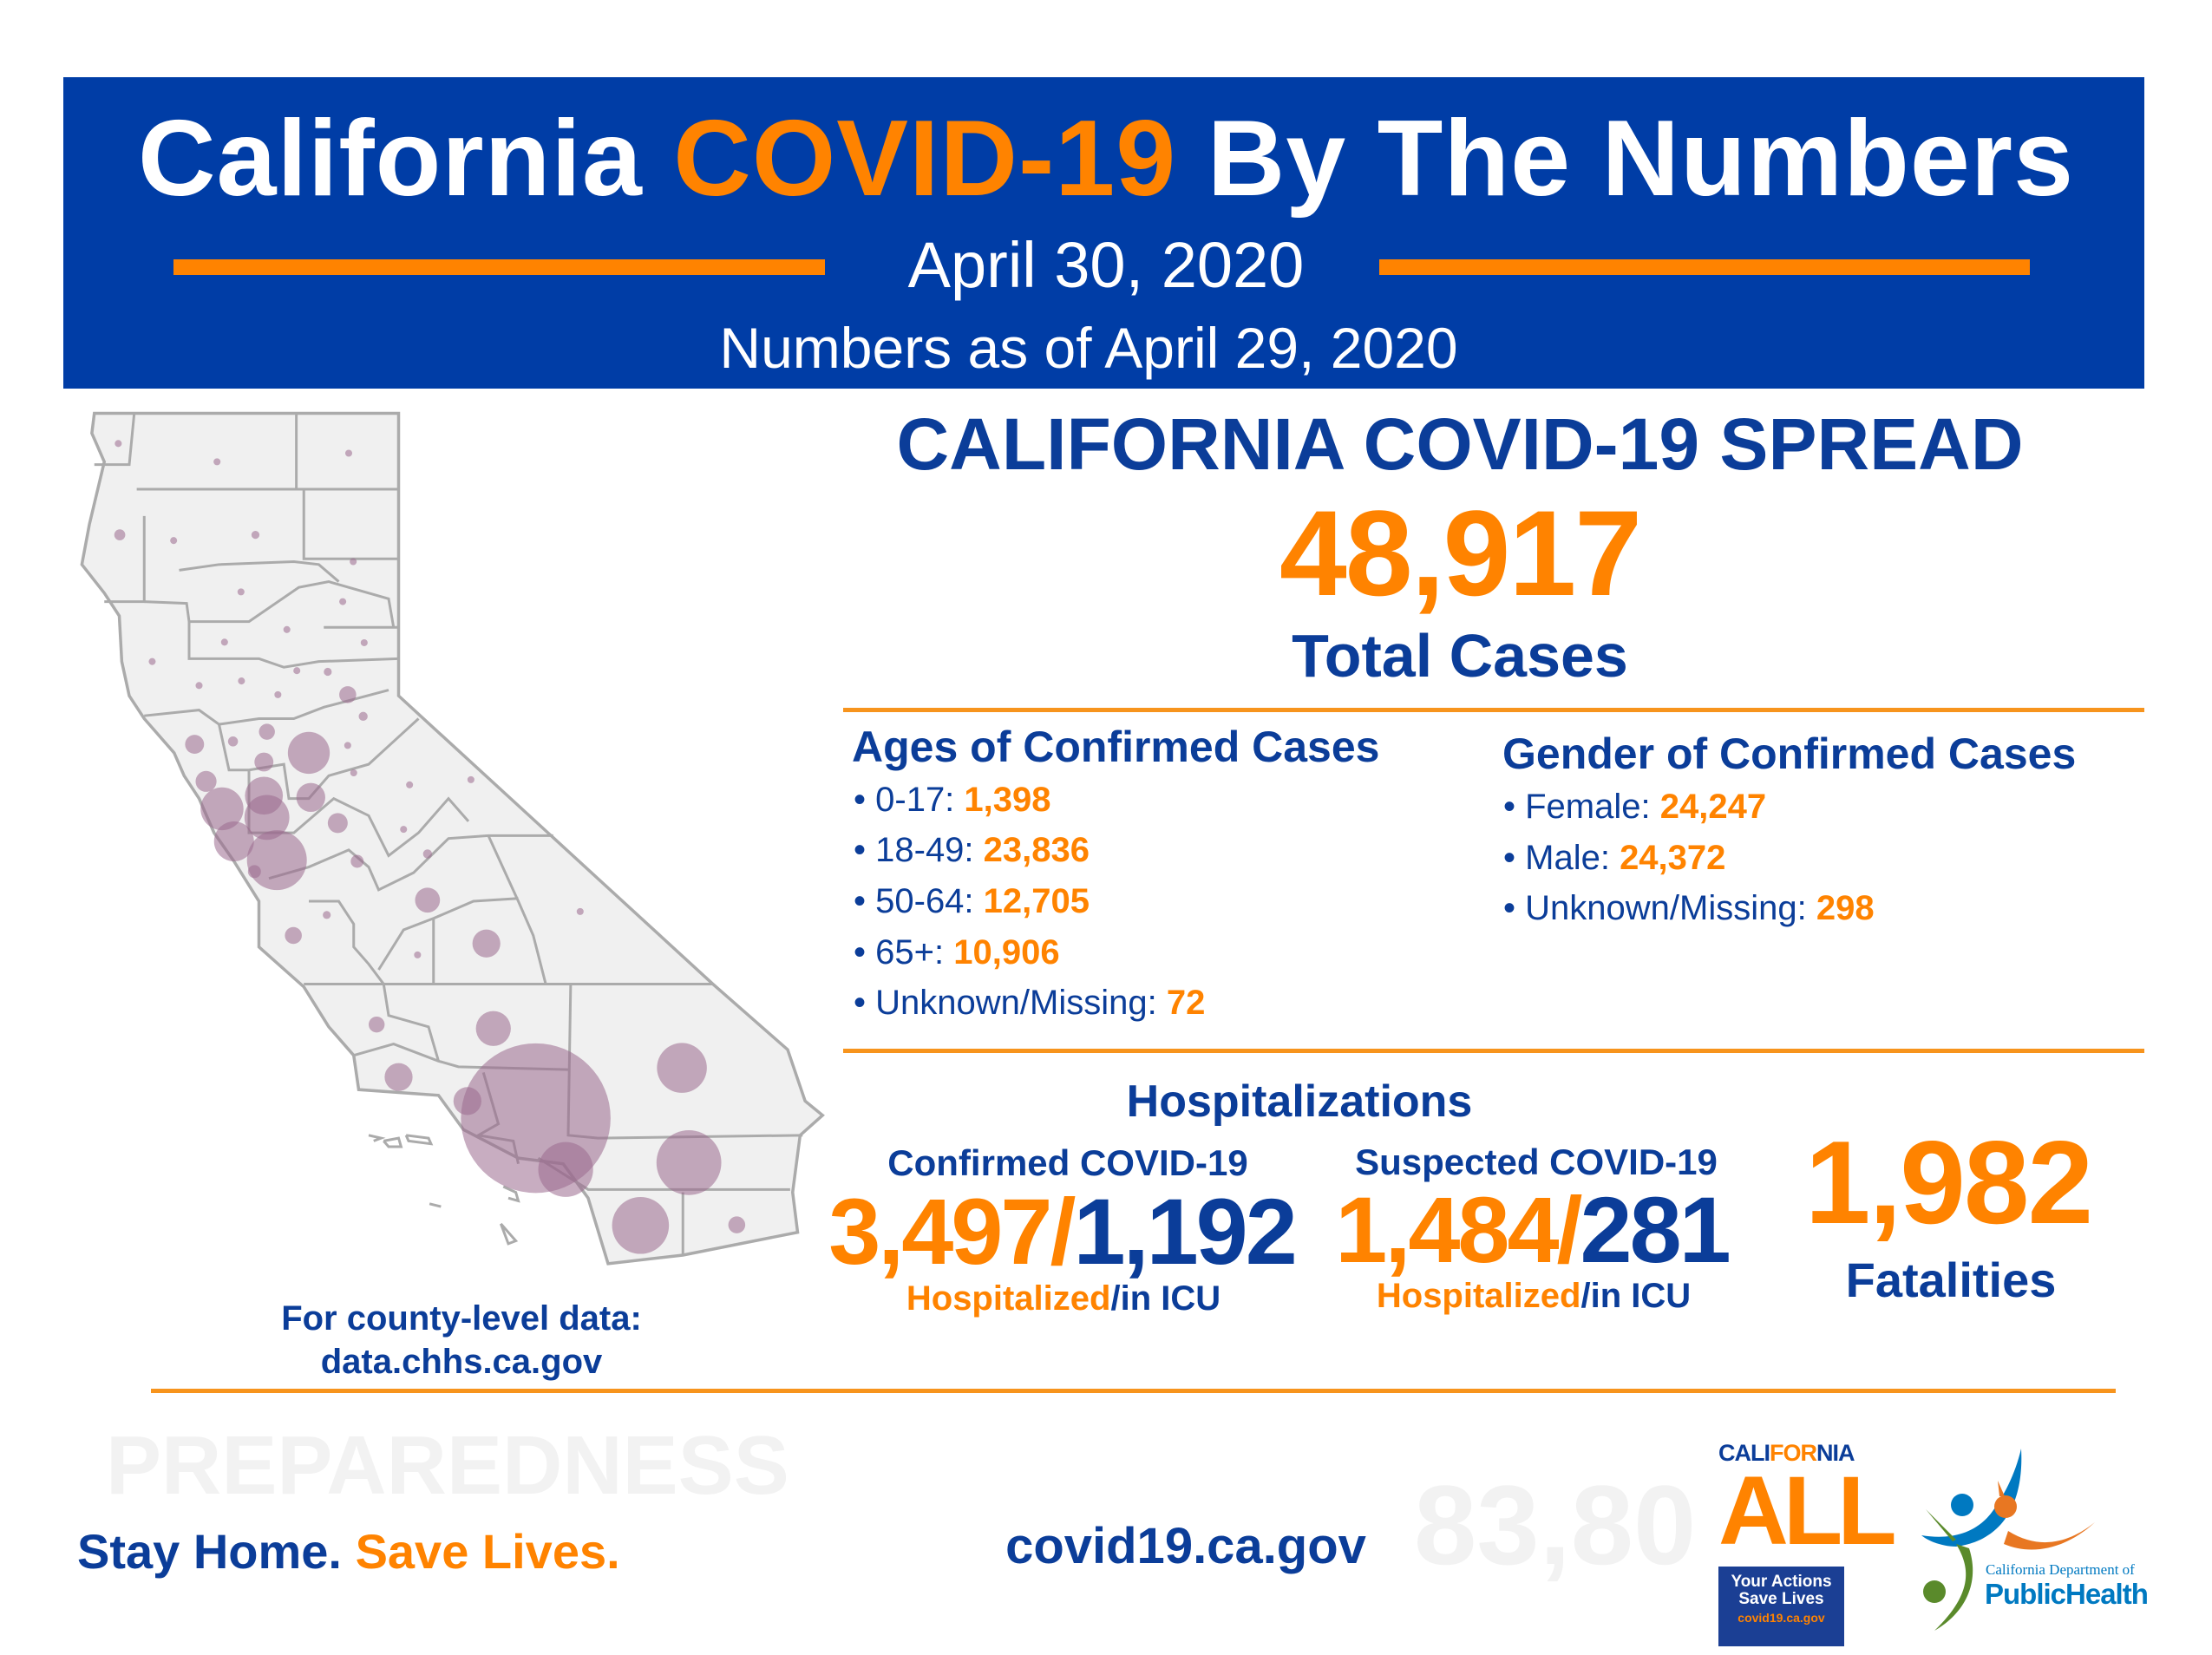 This screenshot has height=1655, width=2212. What do you see at coordinates (1534, 1296) in the screenshot?
I see `suspected-sublabel: Hospitalized/in ICU` at bounding box center [1534, 1296].